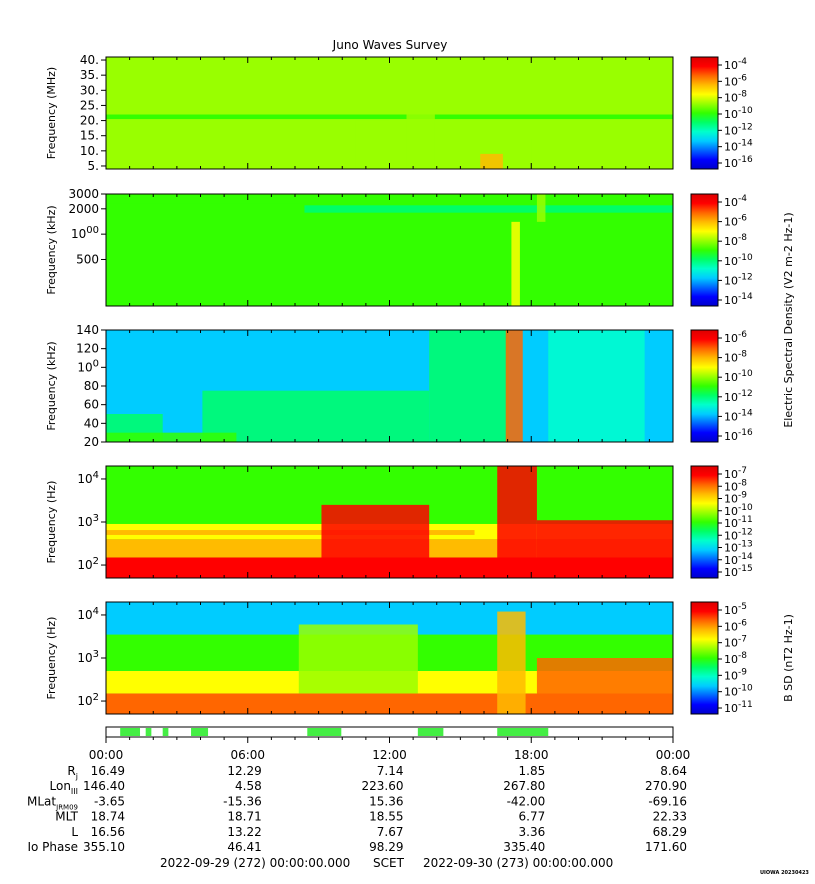  What do you see at coordinates (784, 873) in the screenshot?
I see `footer-credit: UIOWA 20230423` at bounding box center [784, 873].